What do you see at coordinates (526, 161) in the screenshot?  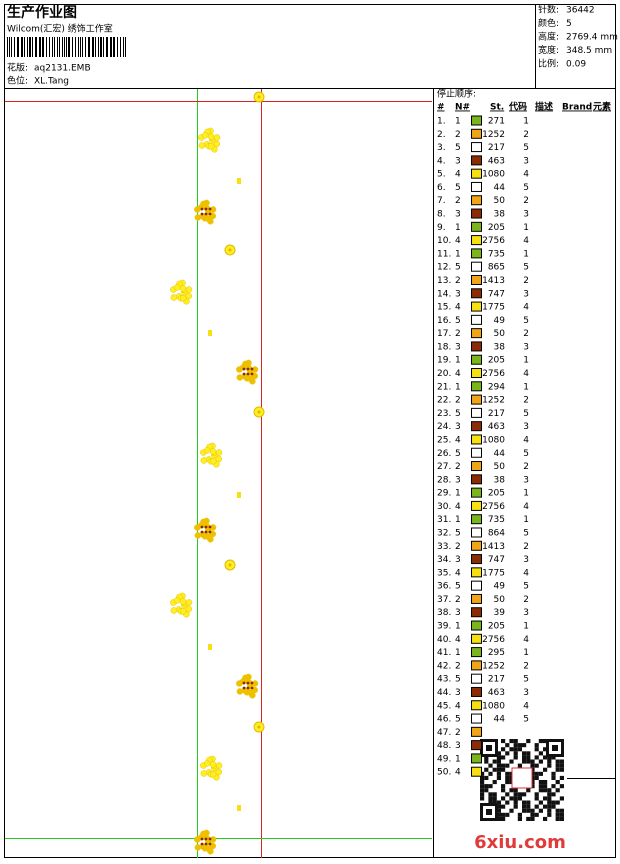 I see `code: 3` at bounding box center [526, 161].